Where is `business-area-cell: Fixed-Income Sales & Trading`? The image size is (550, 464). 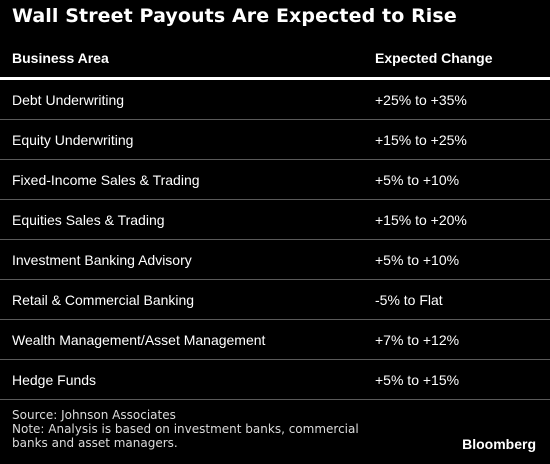 business-area-cell: Fixed-Income Sales & Trading is located at coordinates (106, 180).